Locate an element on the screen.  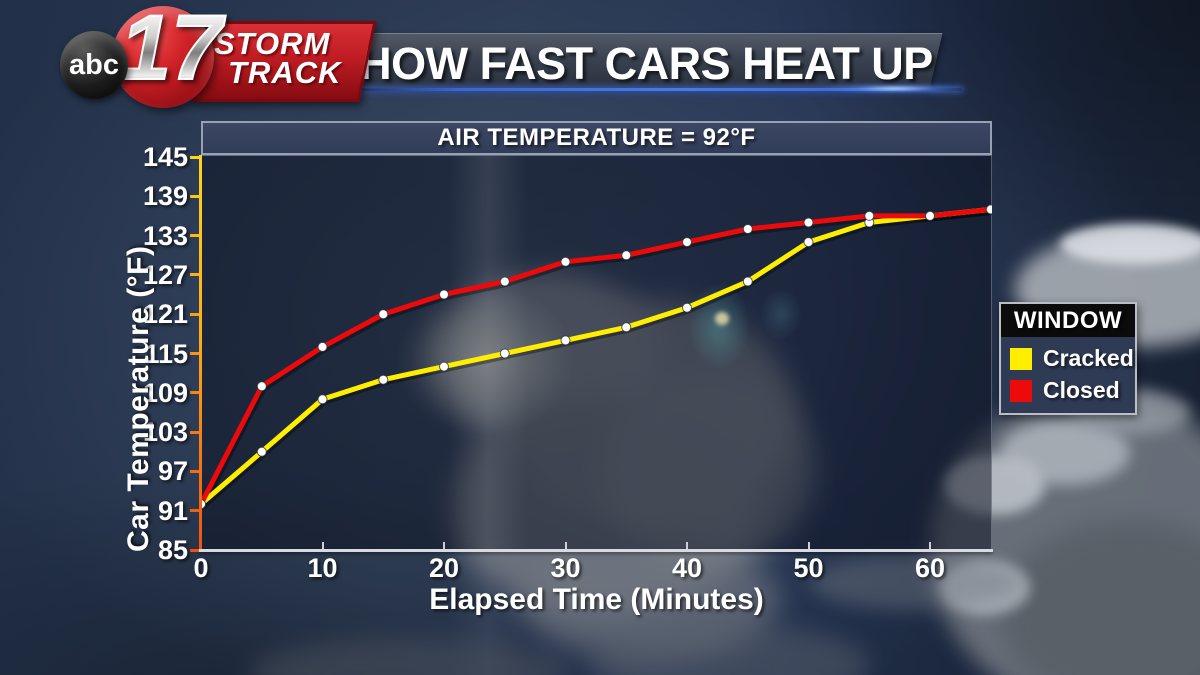
channel-17-circle is located at coordinates (163, 57).